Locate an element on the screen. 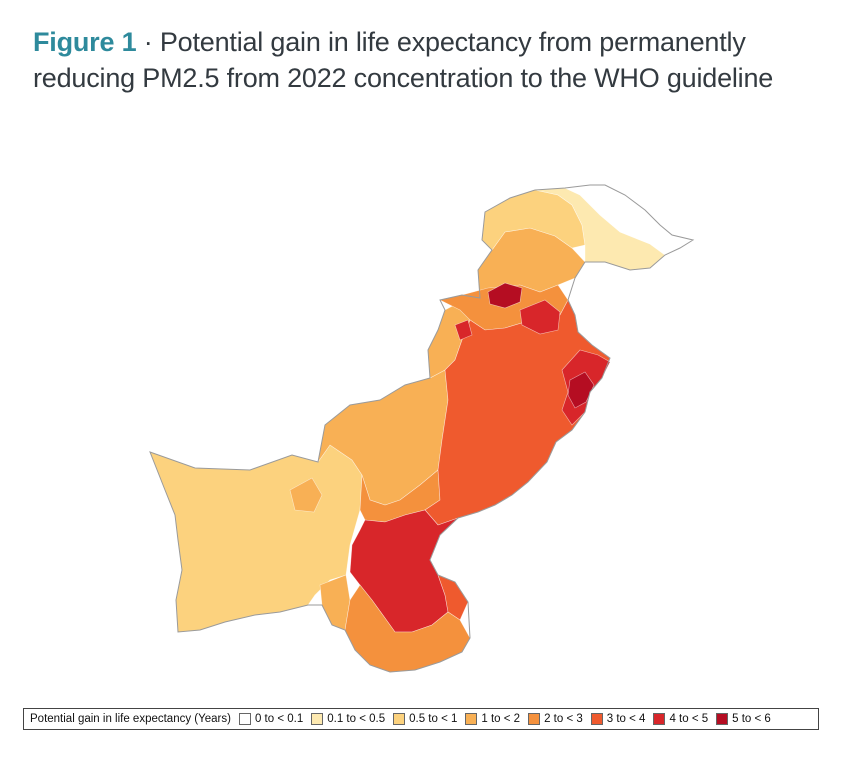 The image size is (867, 781). legend-item: 0.1 to < 0.5 is located at coordinates (348, 719).